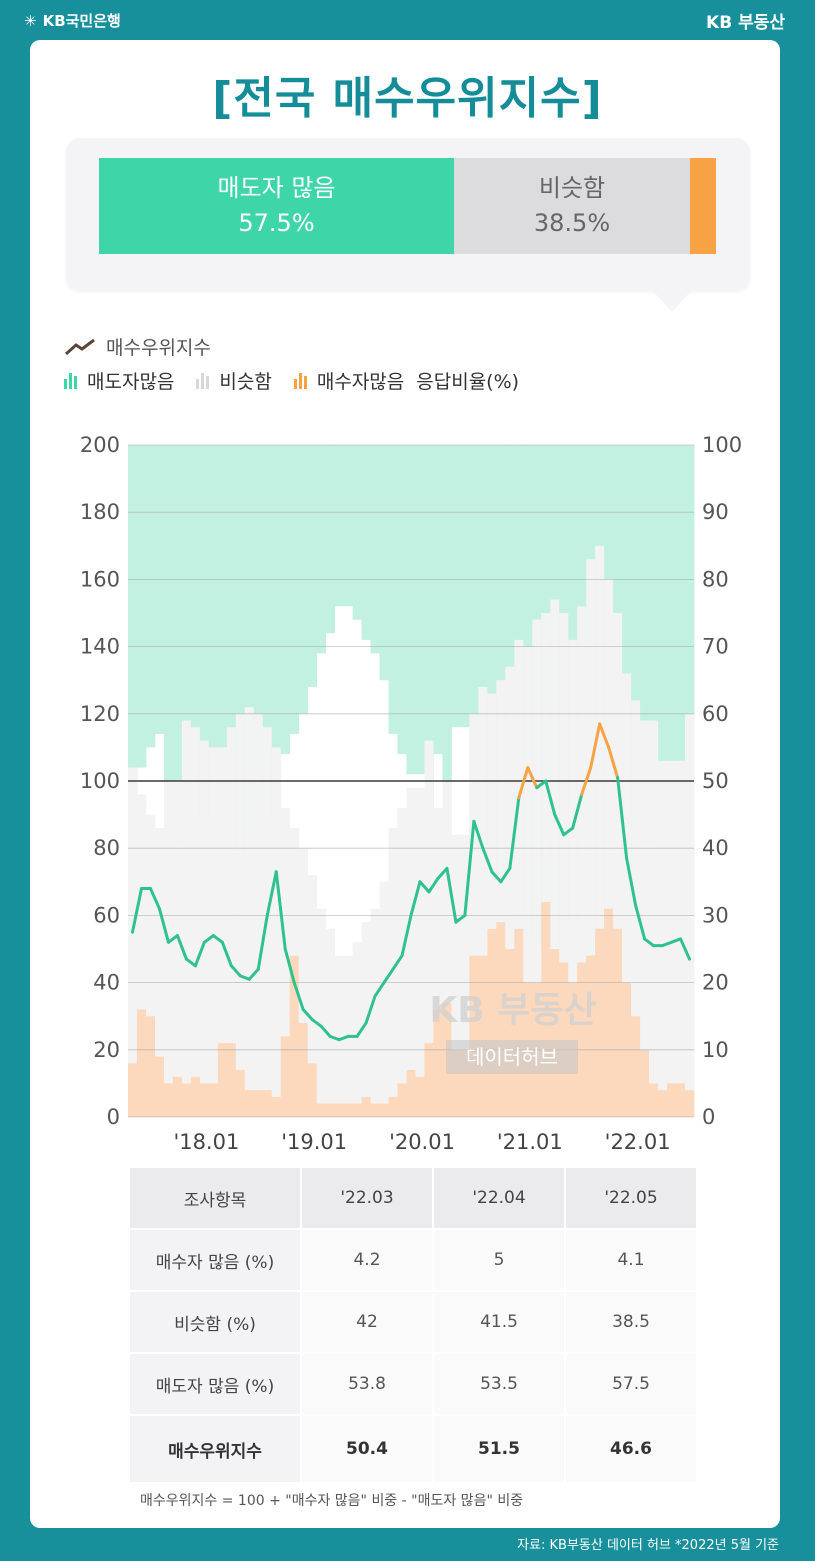 The height and width of the screenshot is (1561, 815). What do you see at coordinates (413, 1384) in the screenshot?
I see `table-row: 매도자 많음 (%) 53.8 53.5 57.5` at bounding box center [413, 1384].